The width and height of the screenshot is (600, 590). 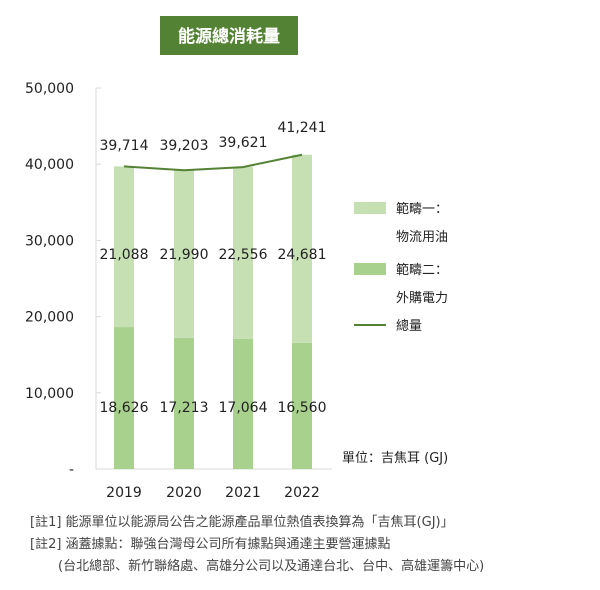 What do you see at coordinates (124, 493) in the screenshot?
I see `x-tick-label: 2019` at bounding box center [124, 493].